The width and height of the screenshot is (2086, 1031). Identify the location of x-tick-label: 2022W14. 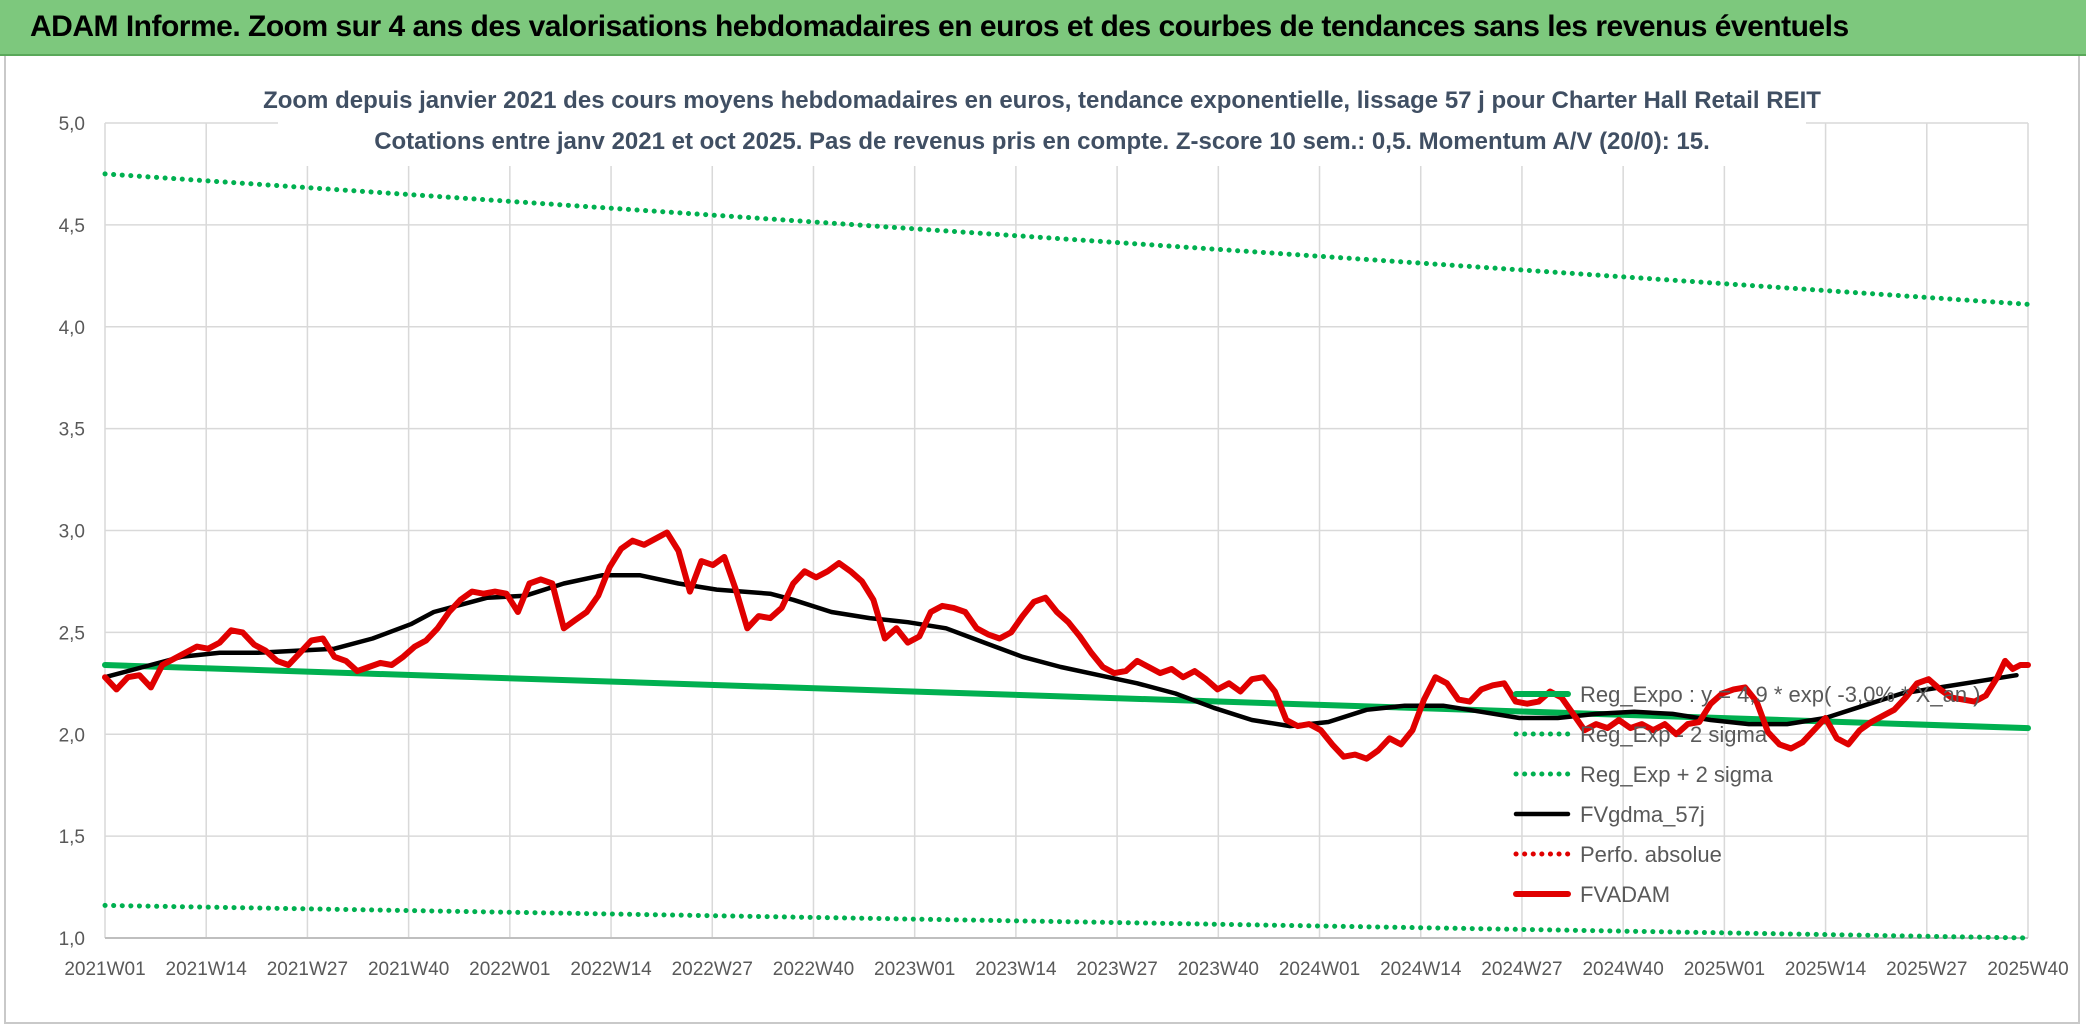
(611, 969).